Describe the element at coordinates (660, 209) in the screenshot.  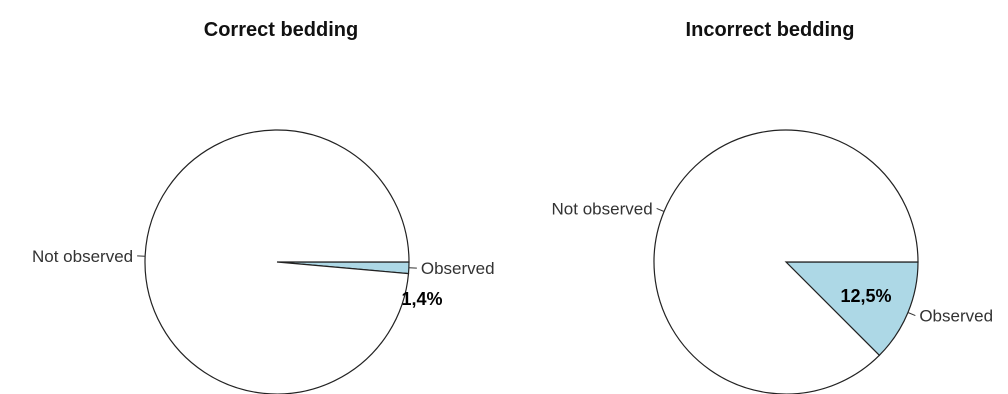
I see `leader-line-not-observed` at that location.